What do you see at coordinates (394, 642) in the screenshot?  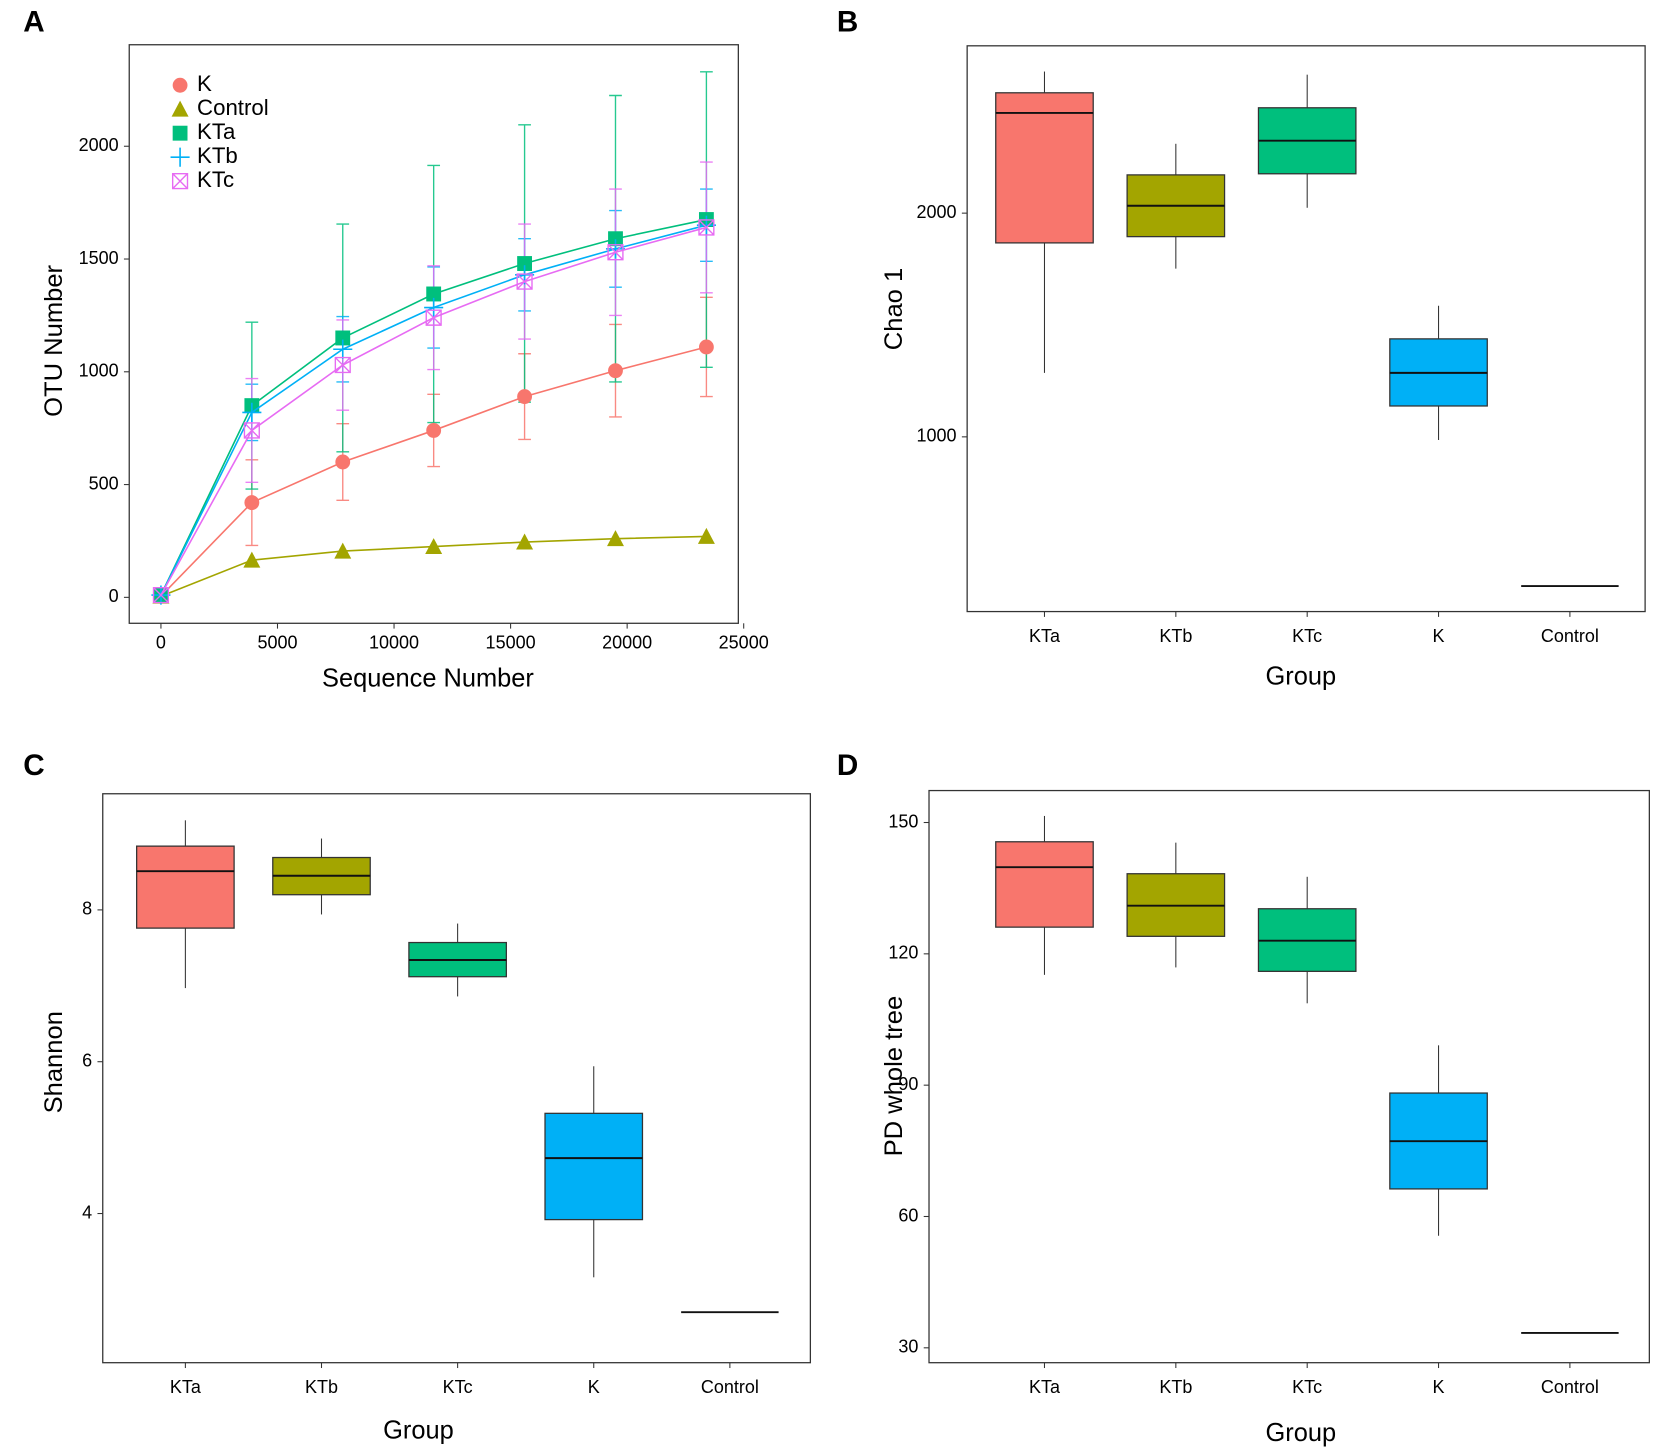 I see `x-tick-label: 10000` at bounding box center [394, 642].